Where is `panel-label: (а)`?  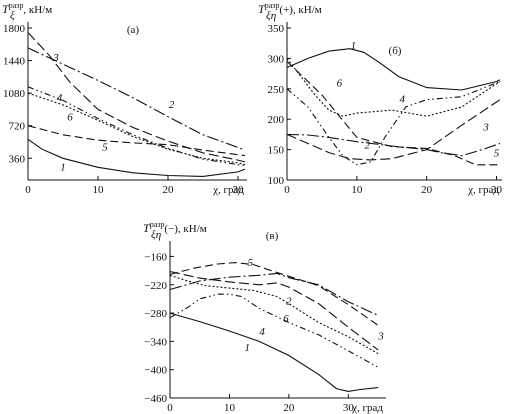 panel-label: (а) is located at coordinates (133, 30).